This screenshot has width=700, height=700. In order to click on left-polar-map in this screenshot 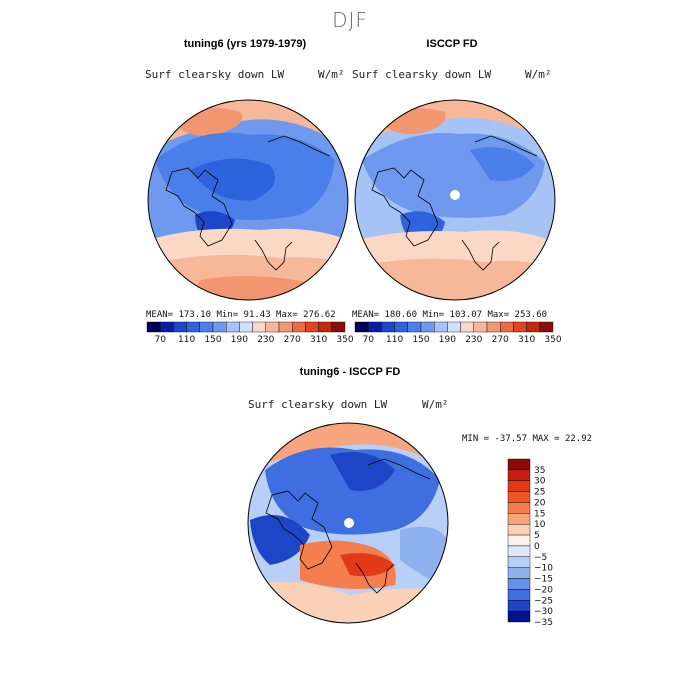, I will do `click(248, 200)`.